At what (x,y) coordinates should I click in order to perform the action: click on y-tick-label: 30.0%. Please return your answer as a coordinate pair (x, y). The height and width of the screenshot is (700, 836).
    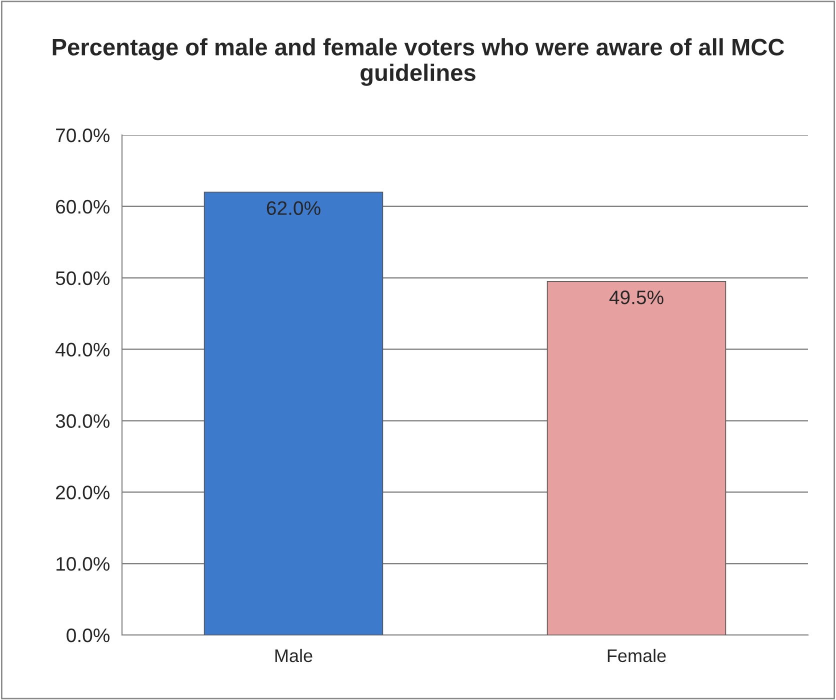
    Looking at the image, I should click on (83, 421).